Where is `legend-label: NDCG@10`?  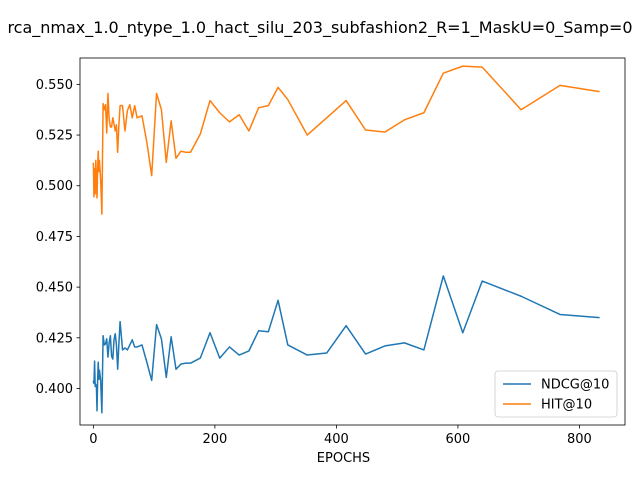
legend-label: NDCG@10 is located at coordinates (575, 385).